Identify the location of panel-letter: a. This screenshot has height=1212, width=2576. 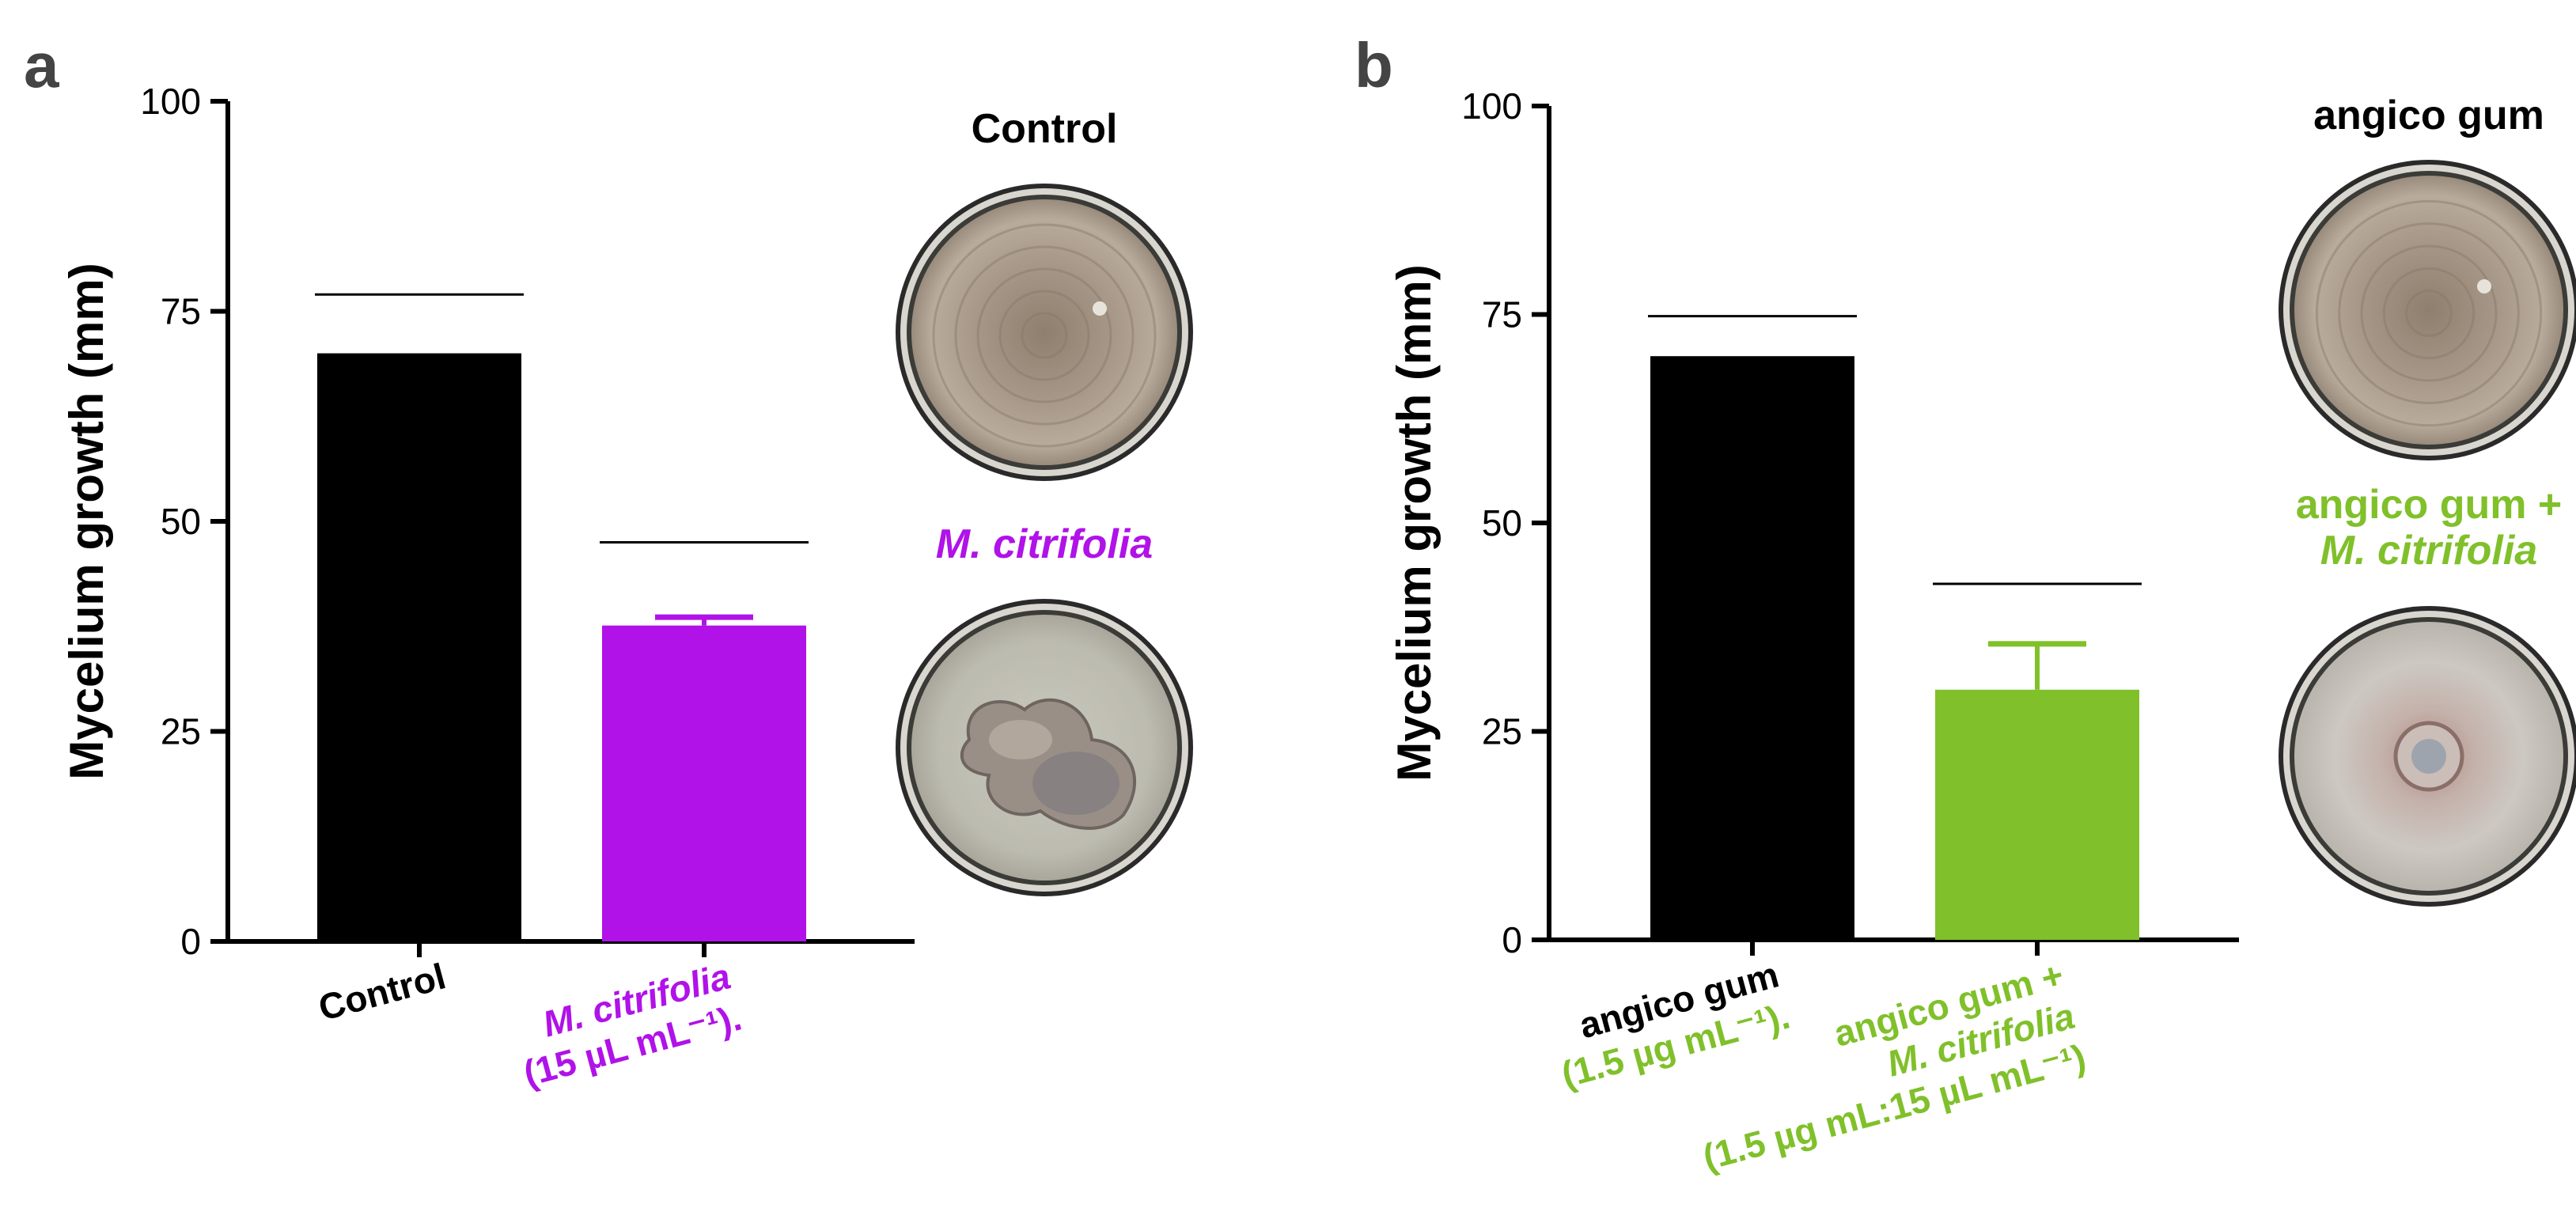
(41, 65).